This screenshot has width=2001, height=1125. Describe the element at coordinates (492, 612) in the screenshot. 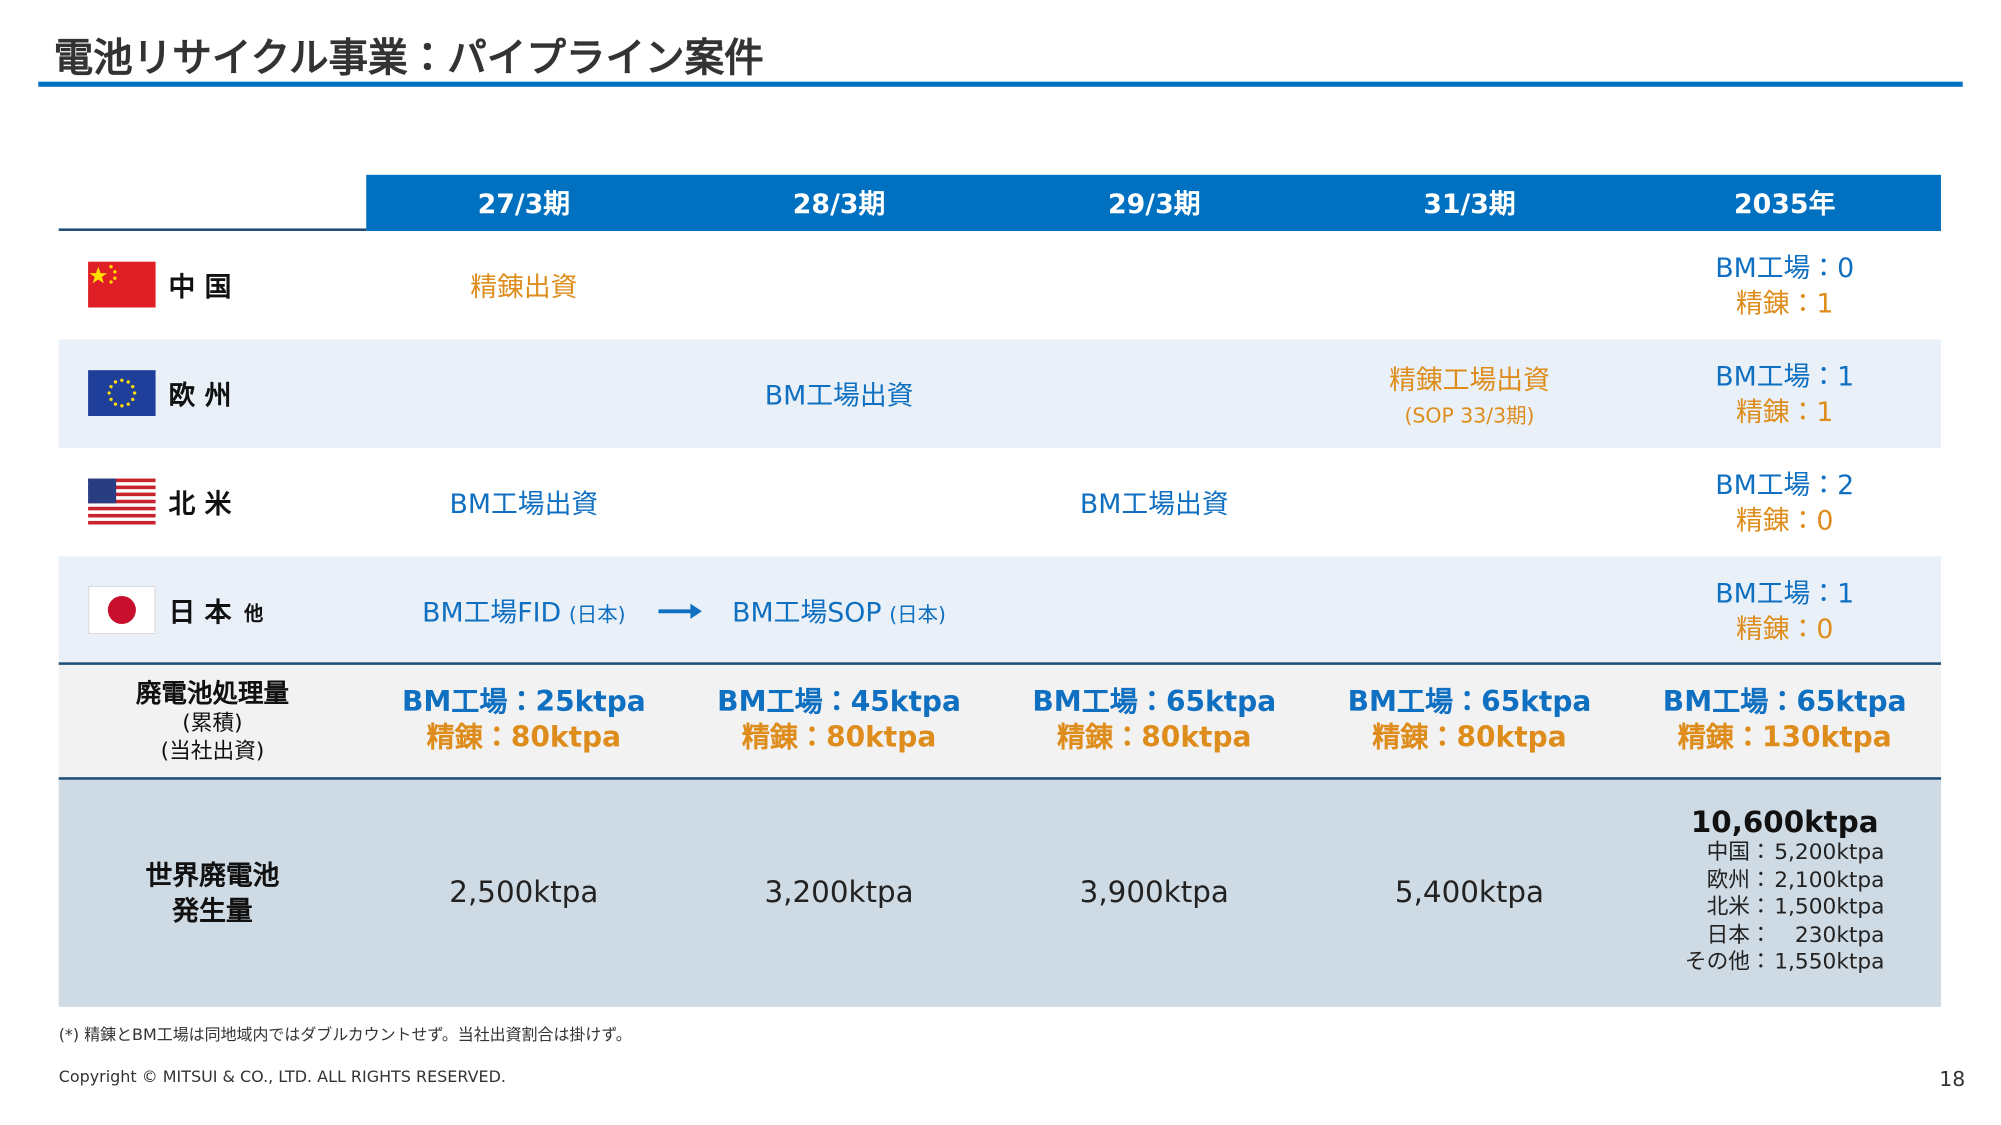

I see `plan-text: BM工場FID` at that location.